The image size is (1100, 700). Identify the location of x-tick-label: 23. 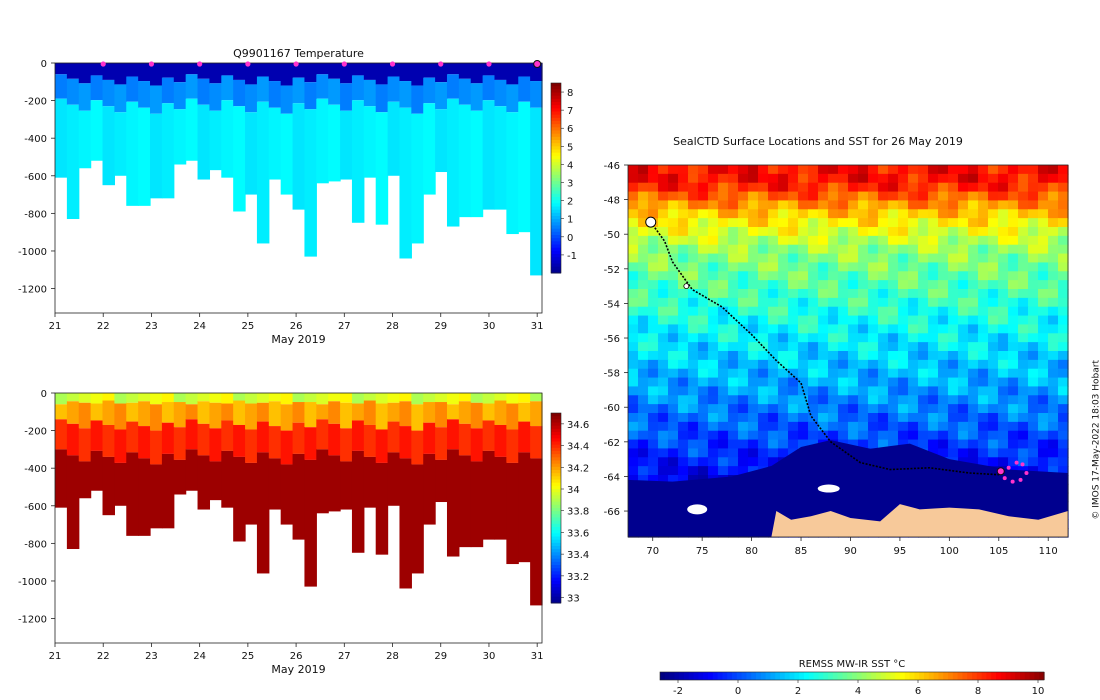
(151, 326).